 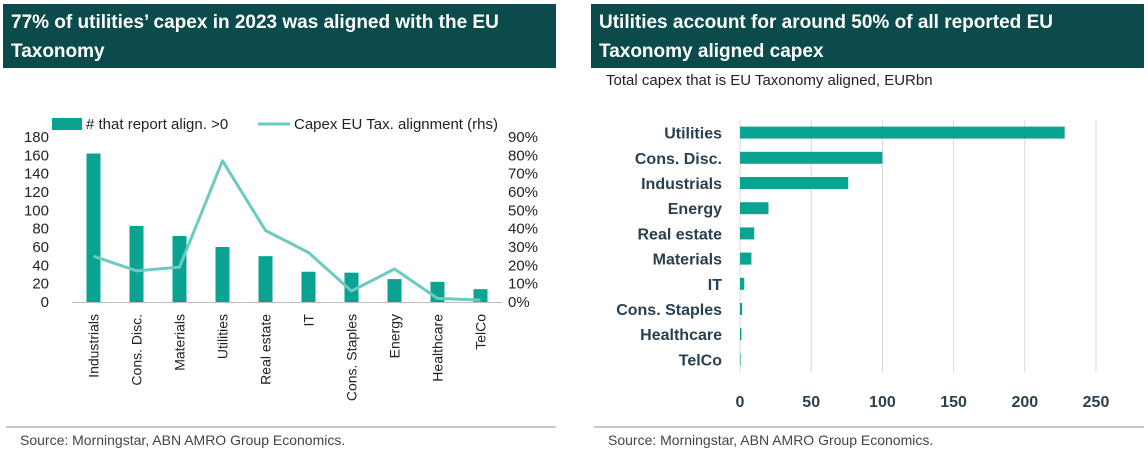 I want to click on right-y-tick-label: 80%, so click(x=523, y=155).